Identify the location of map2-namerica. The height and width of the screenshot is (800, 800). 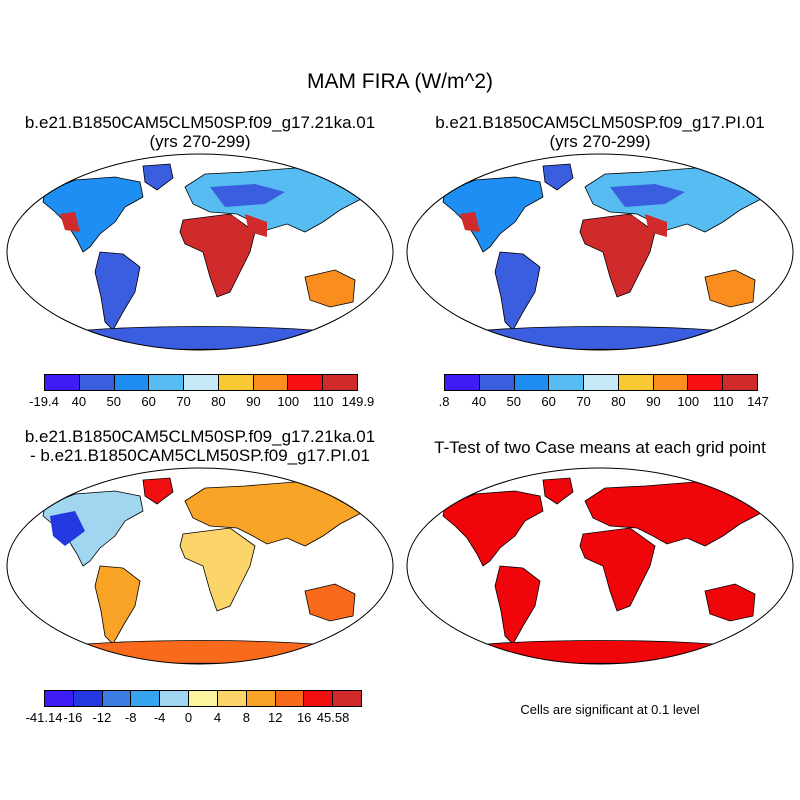
(493, 214).